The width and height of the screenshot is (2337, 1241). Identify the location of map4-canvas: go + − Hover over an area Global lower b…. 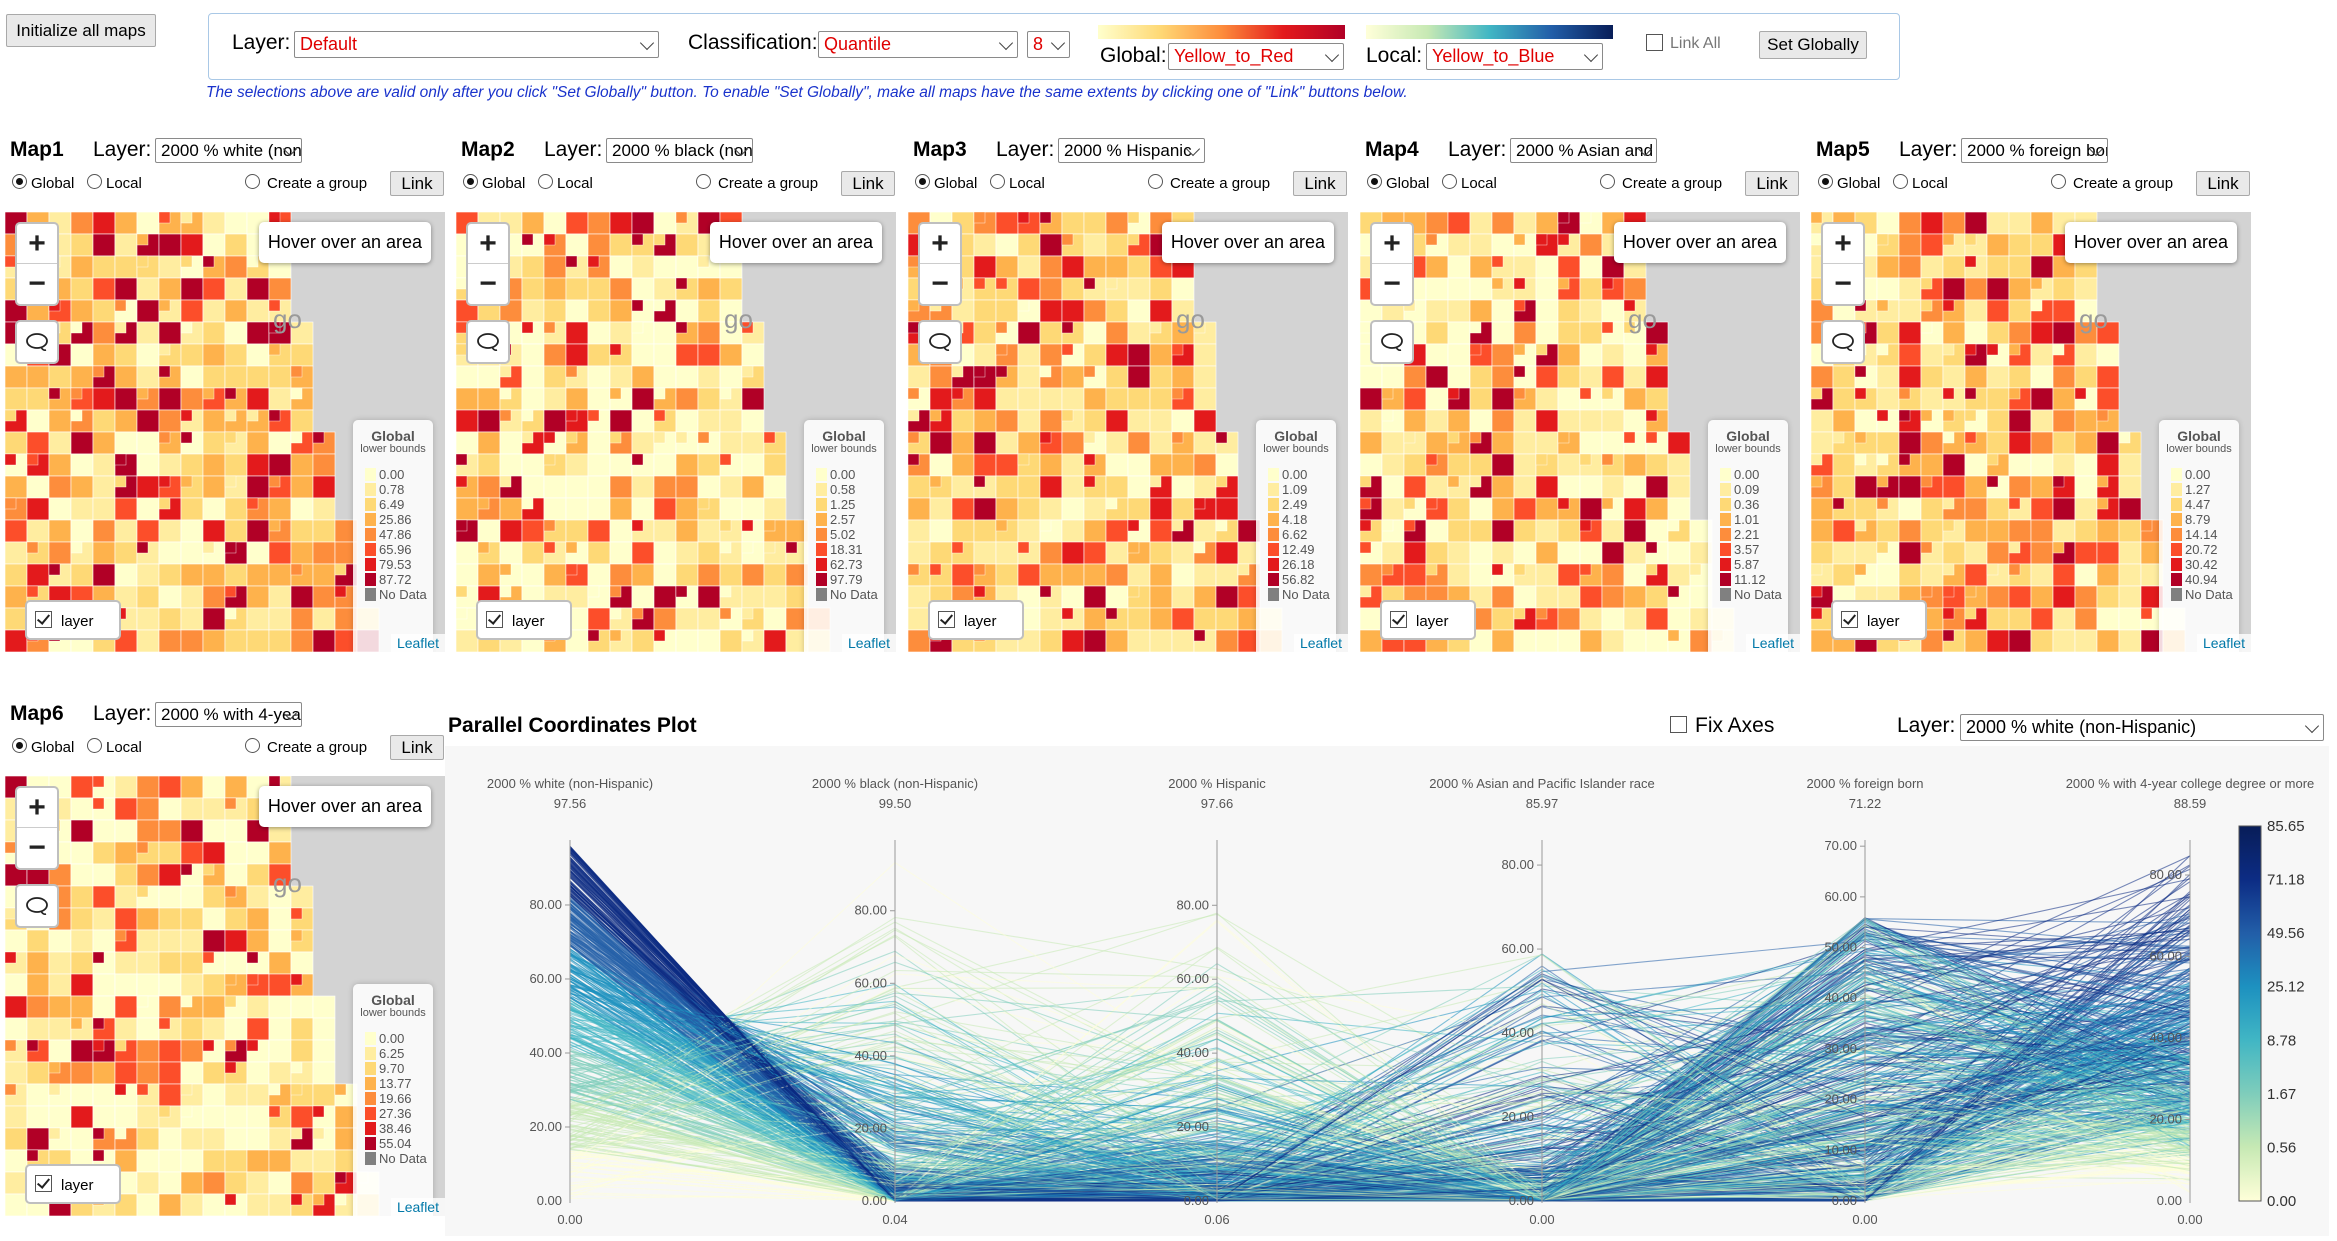
(1580, 432).